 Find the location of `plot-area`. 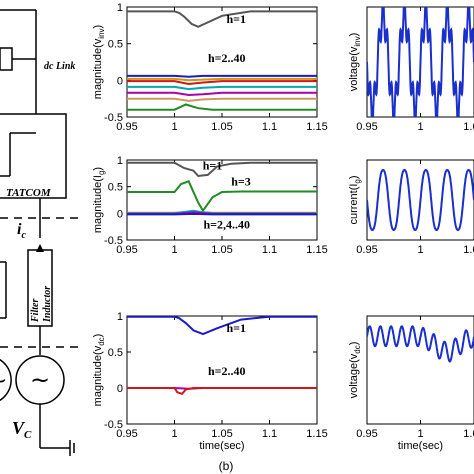

plot-area is located at coordinates (222, 370).